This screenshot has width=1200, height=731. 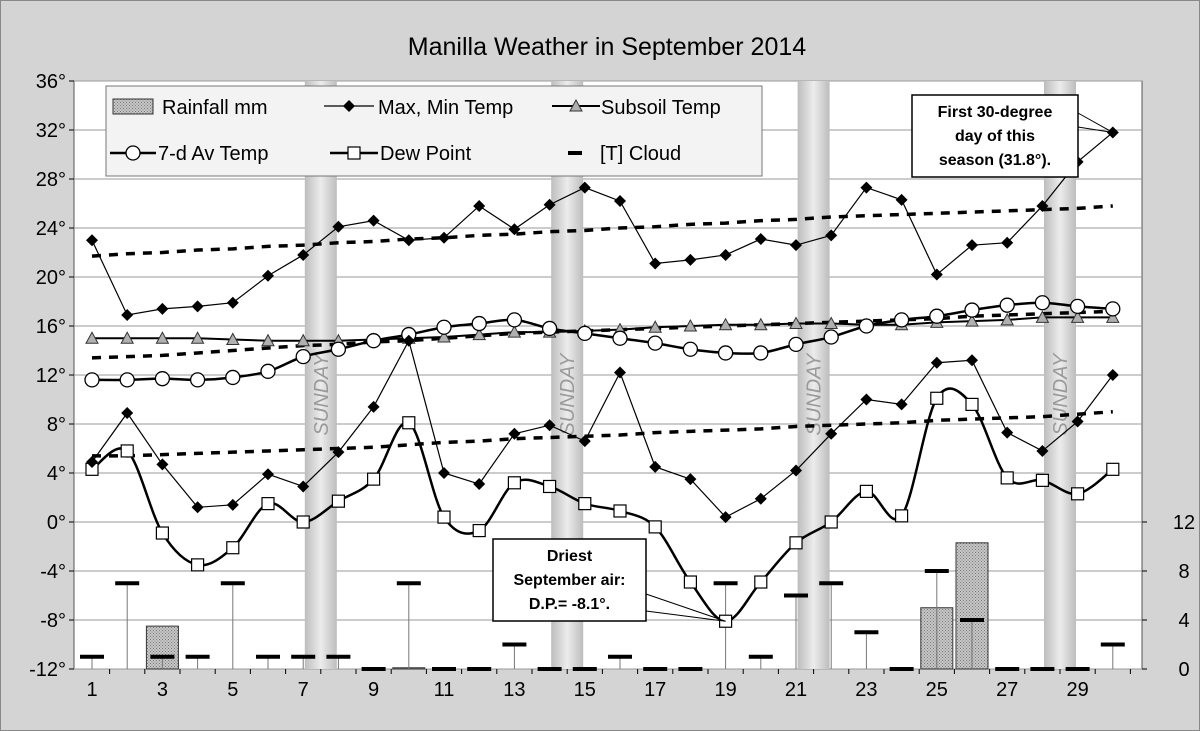 I want to click on y-tick-label: -8°, so click(x=53, y=621).